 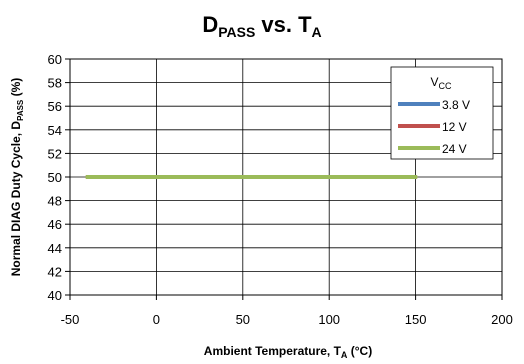 I want to click on legend-label-3-8-v: 3.8 V, so click(x=456, y=105).